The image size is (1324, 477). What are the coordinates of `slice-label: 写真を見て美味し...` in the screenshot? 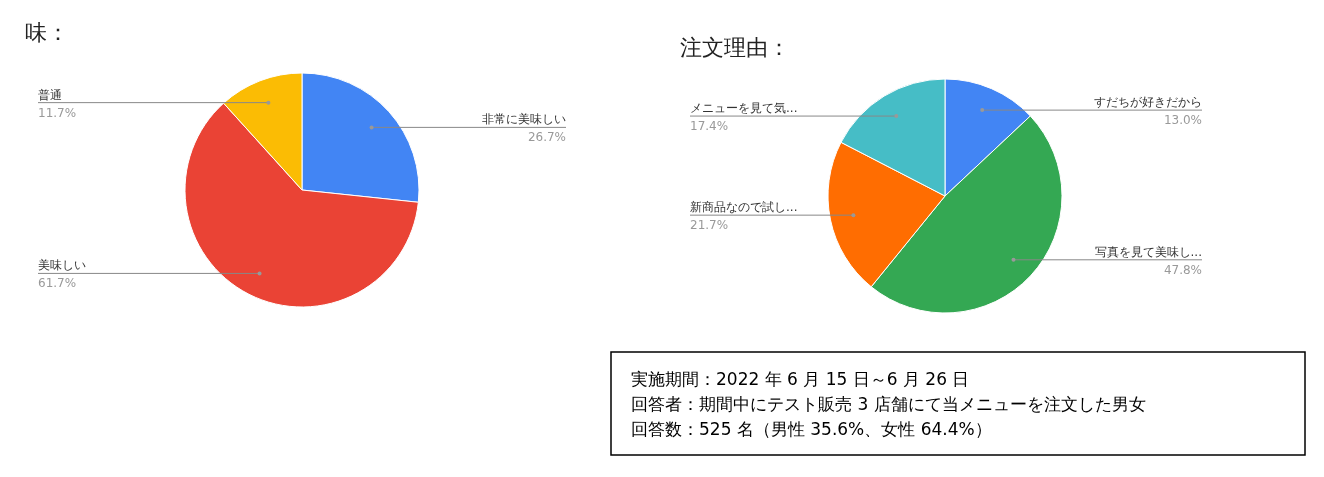 It's located at (1148, 251).